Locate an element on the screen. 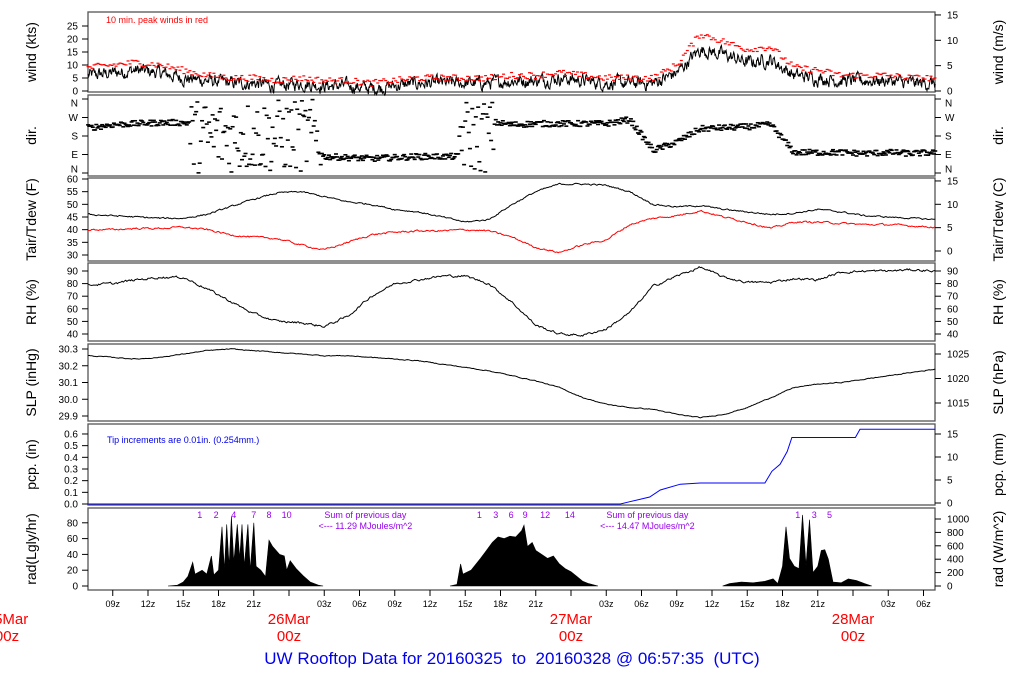 The width and height of the screenshot is (1024, 700). rad-hour-label: 6 is located at coordinates (511, 515).